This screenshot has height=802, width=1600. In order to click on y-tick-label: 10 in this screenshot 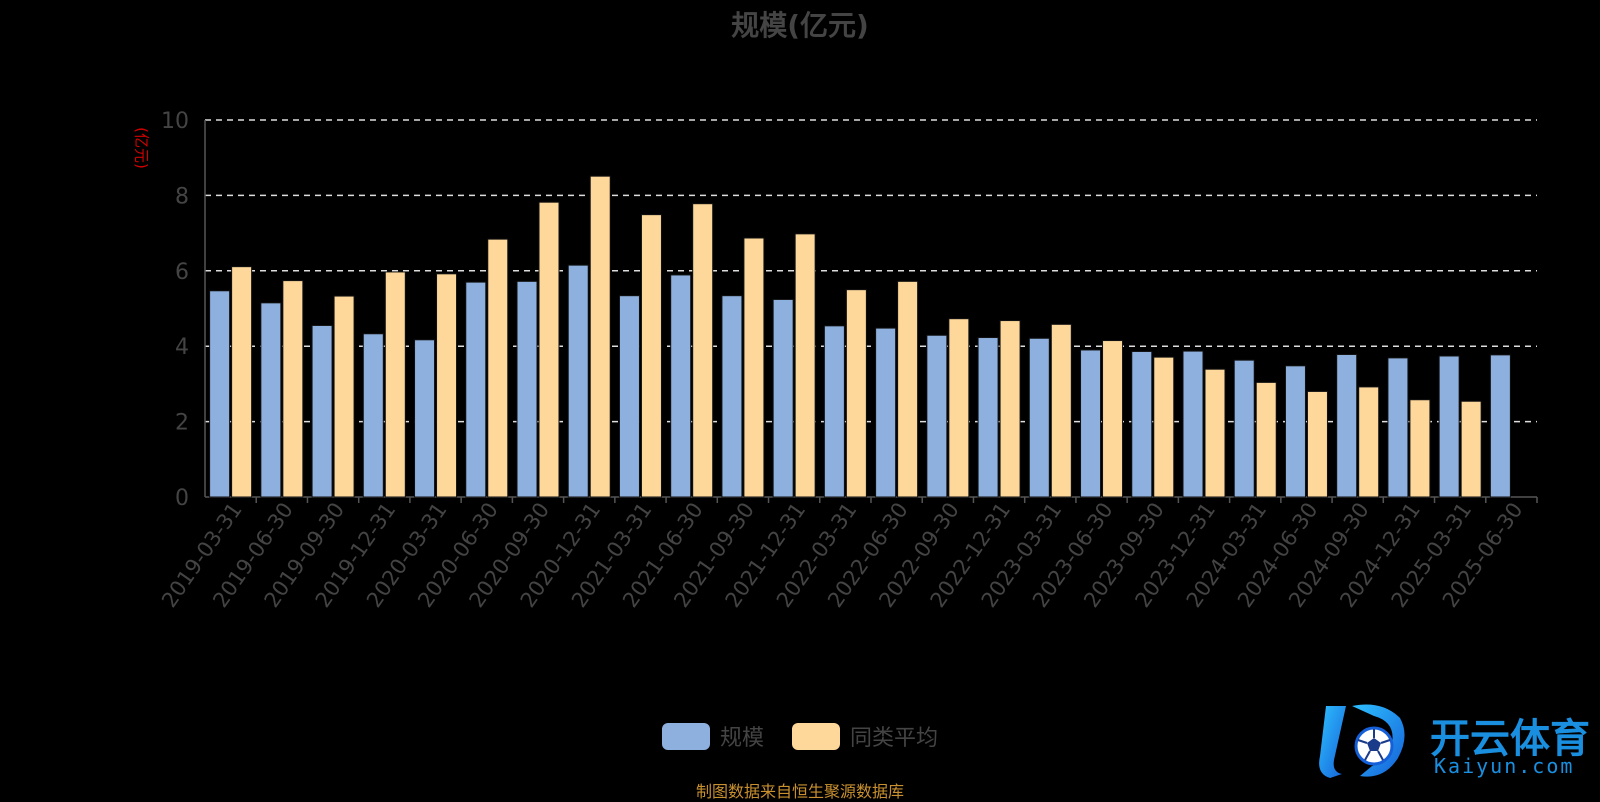, I will do `click(175, 121)`.